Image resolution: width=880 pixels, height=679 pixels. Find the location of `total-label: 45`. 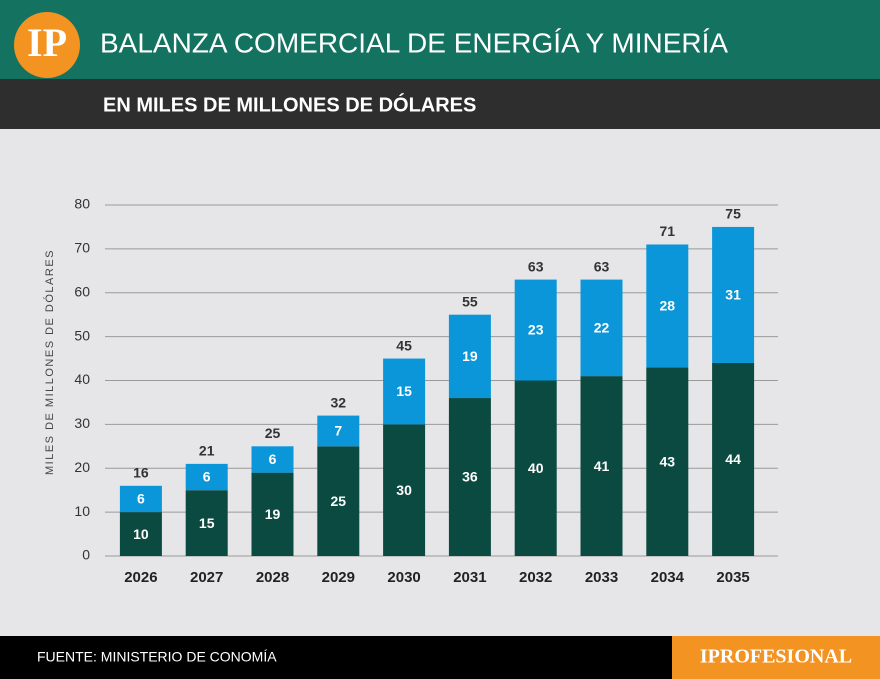

total-label: 45 is located at coordinates (404, 345).